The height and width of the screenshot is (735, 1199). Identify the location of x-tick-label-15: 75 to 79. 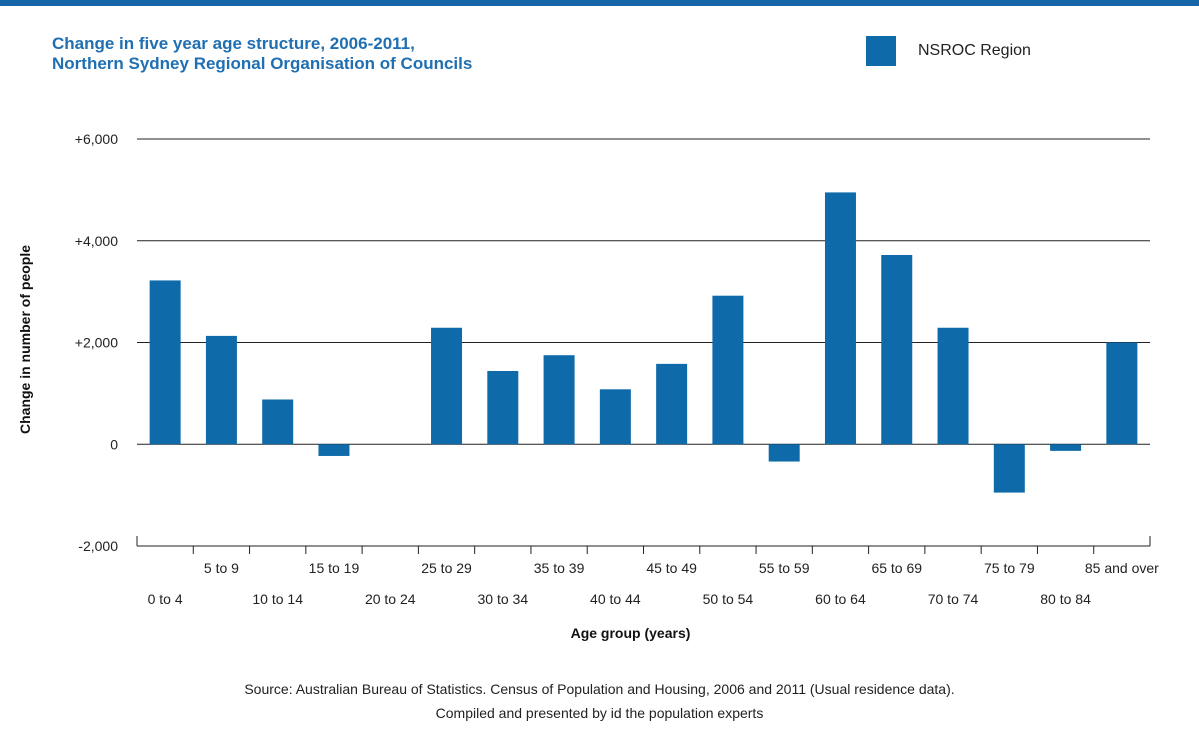
(1009, 568).